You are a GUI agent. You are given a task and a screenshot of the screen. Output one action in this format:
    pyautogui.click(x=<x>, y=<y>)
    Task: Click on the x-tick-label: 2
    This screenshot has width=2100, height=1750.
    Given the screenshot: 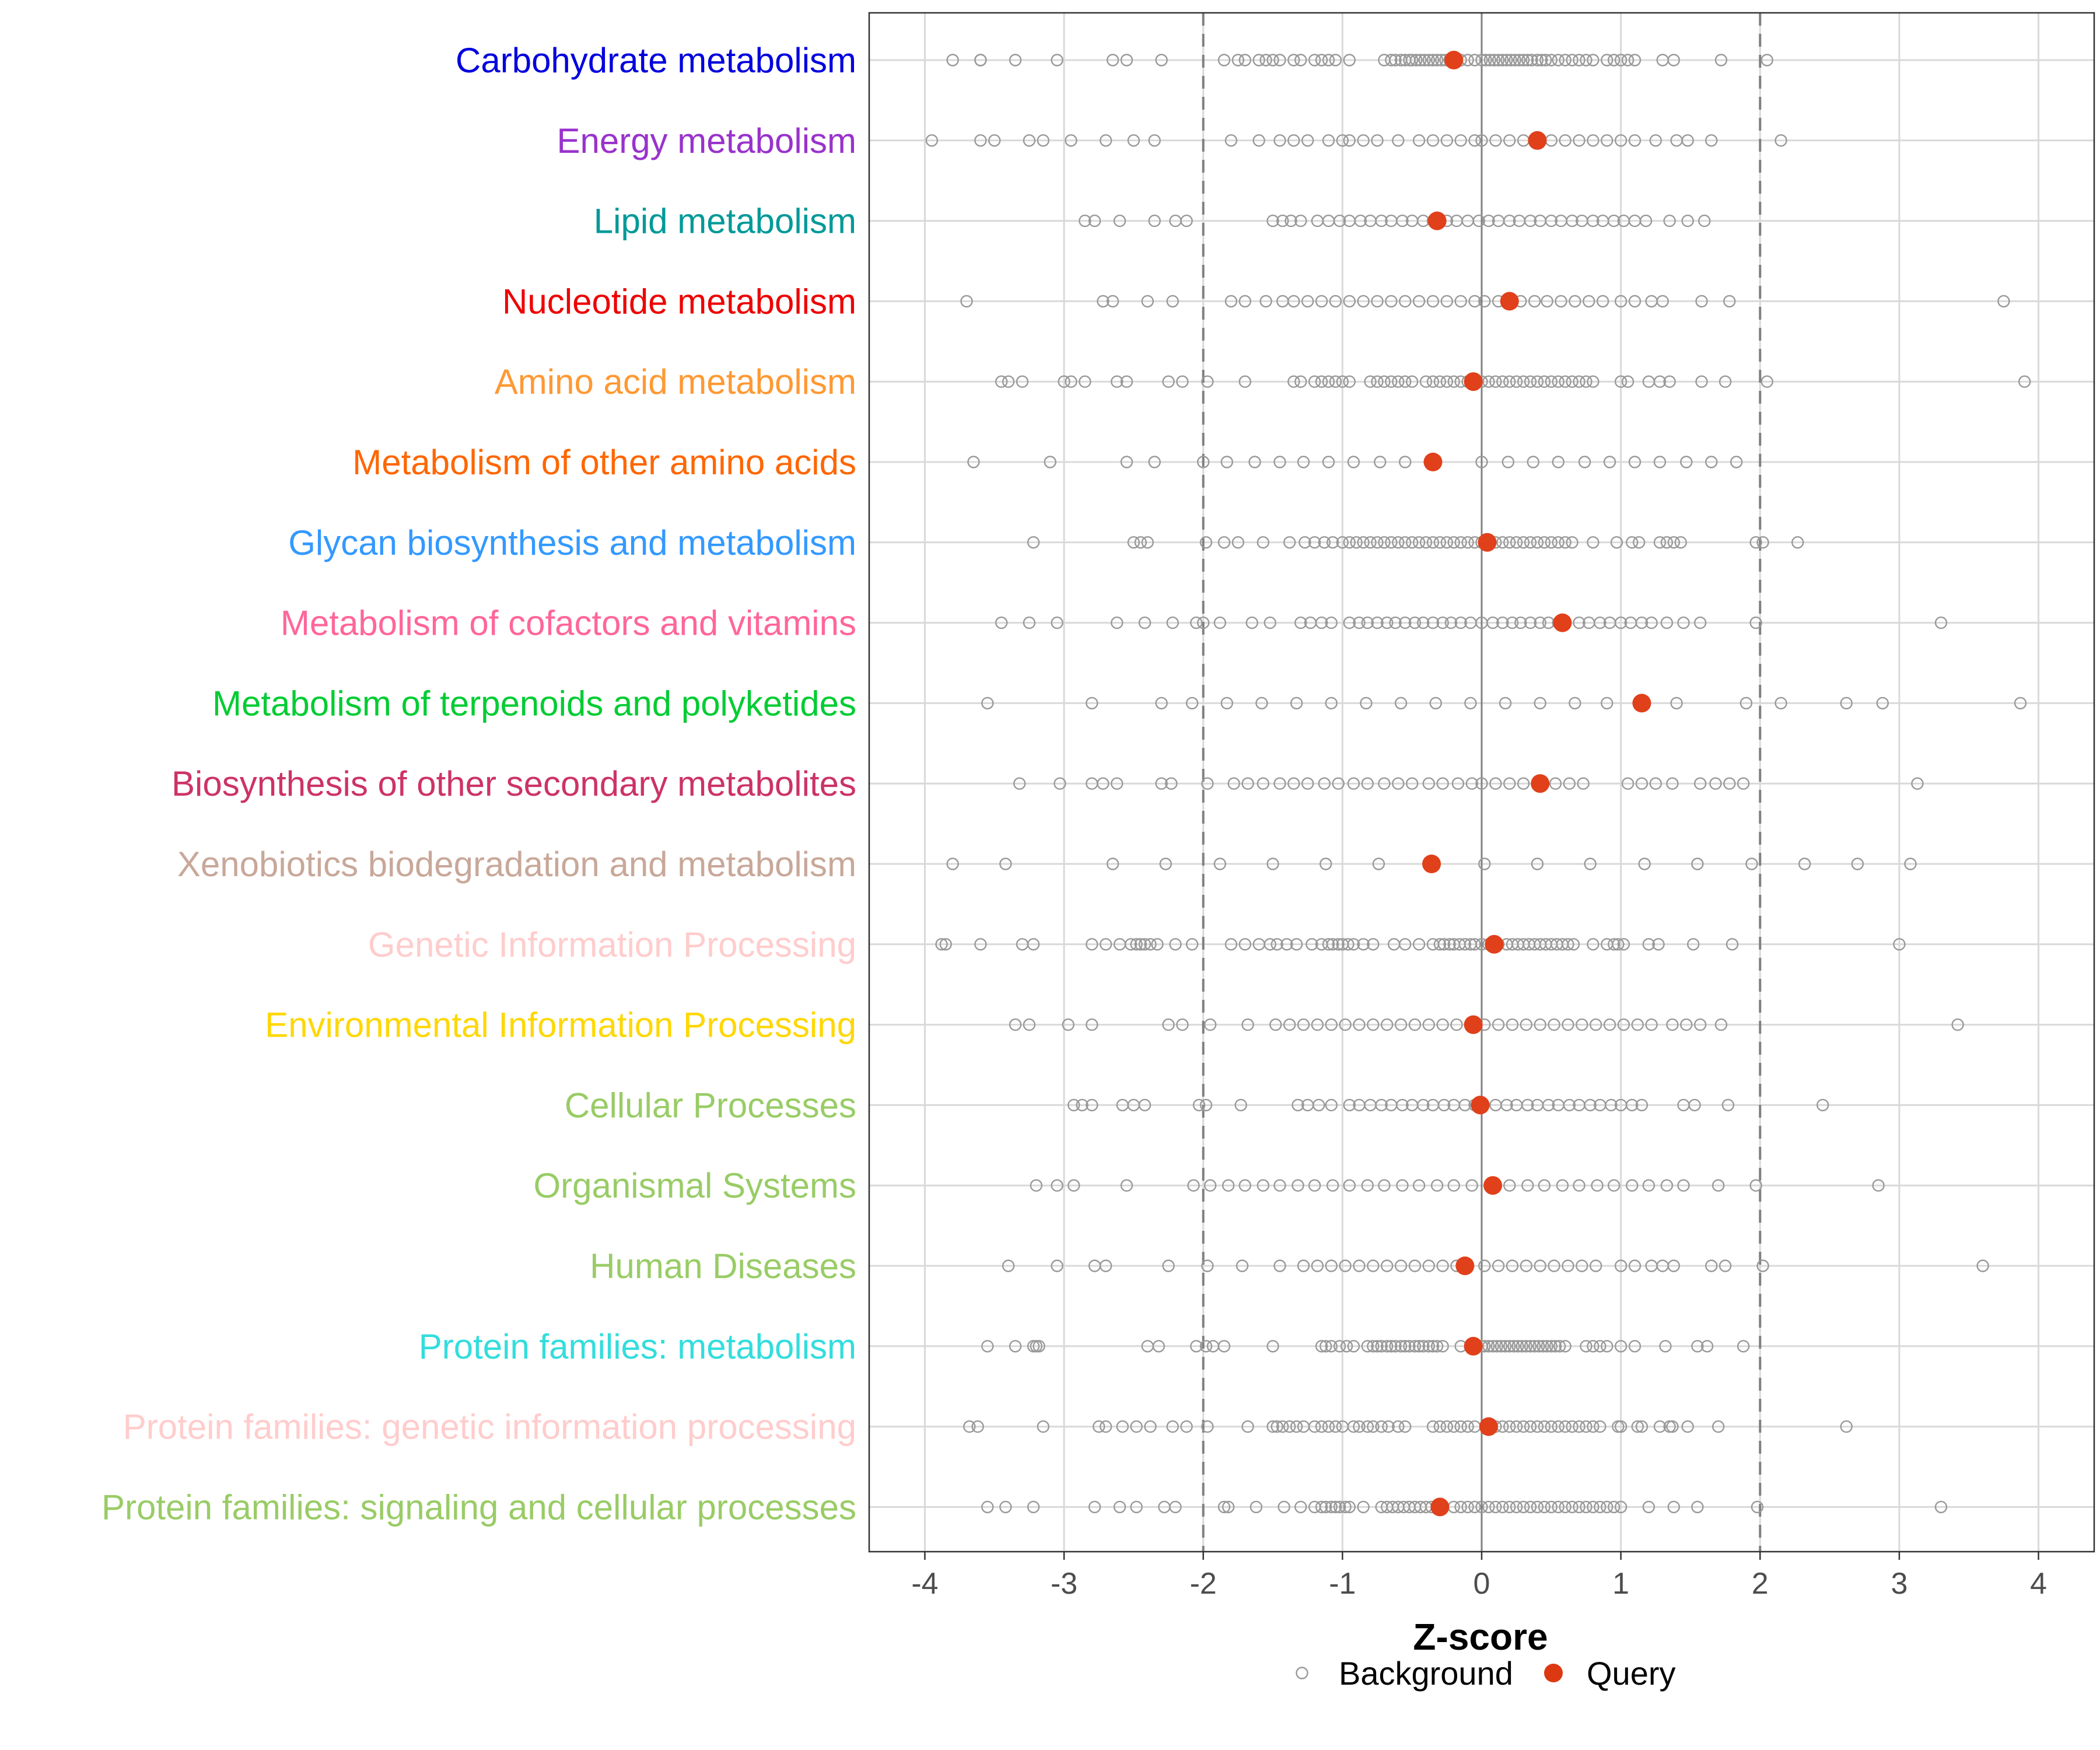 What is the action you would take?
    pyautogui.click(x=1760, y=1584)
    